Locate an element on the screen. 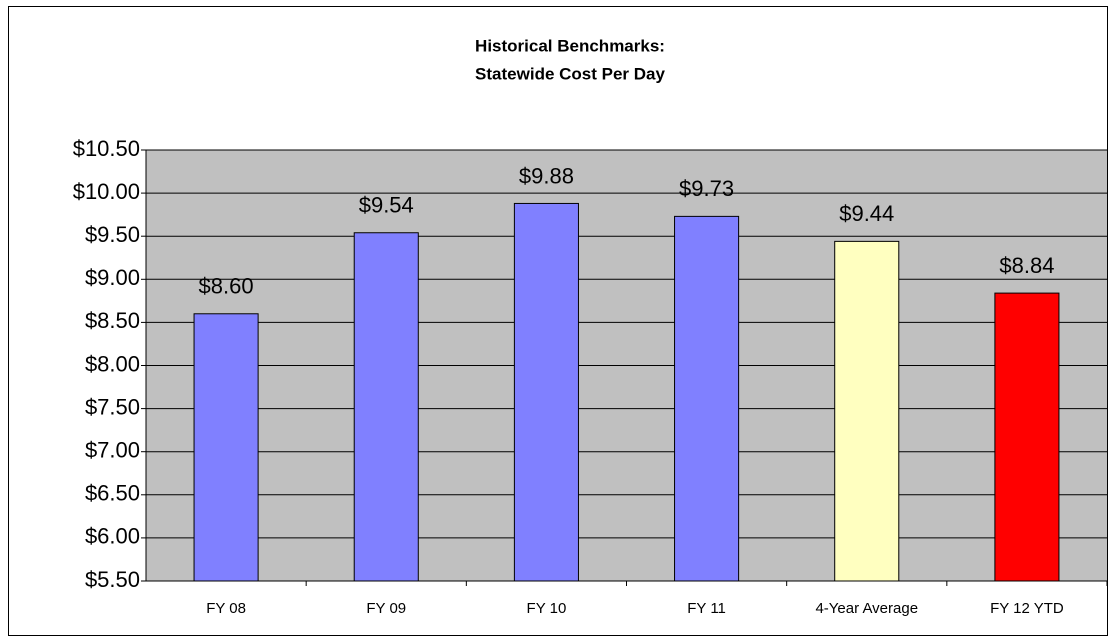 Image resolution: width=1115 pixels, height=644 pixels. y-tick-label: $5.50 is located at coordinates (112, 579).